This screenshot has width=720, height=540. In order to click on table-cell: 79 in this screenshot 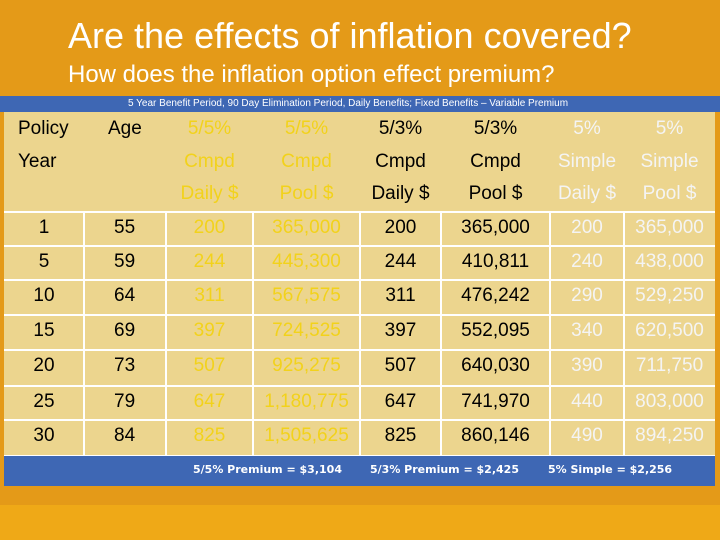, I will do `click(125, 401)`.